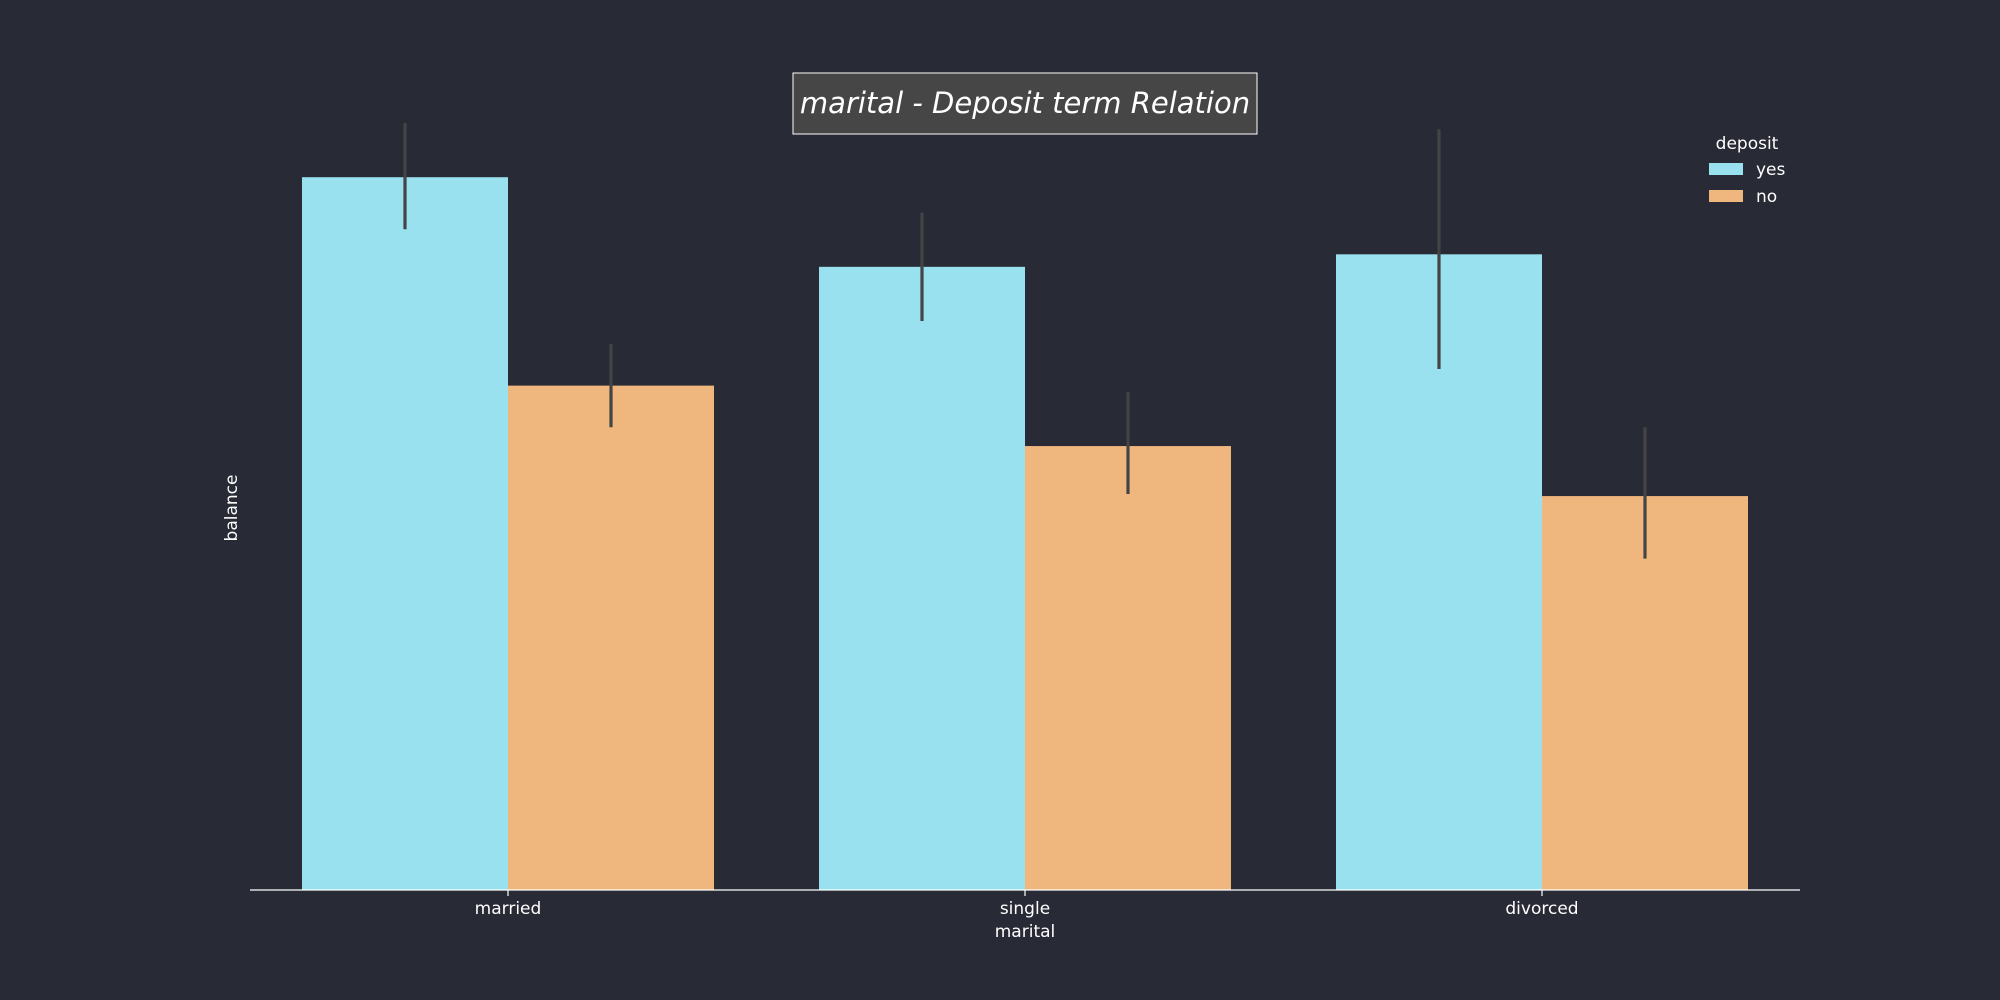  I want to click on bar-single-no, so click(1128, 668).